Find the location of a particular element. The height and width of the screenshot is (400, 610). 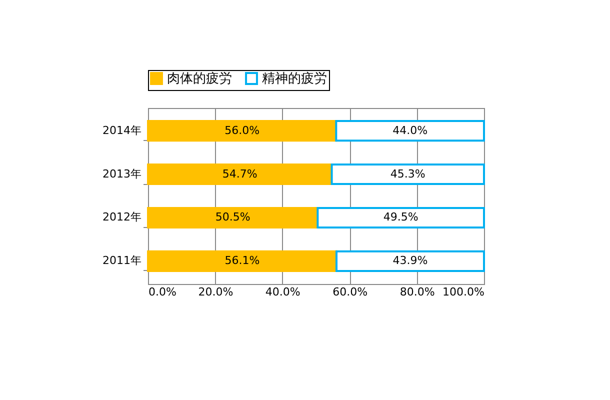

y-tick-label: 2014年 is located at coordinates (122, 130).